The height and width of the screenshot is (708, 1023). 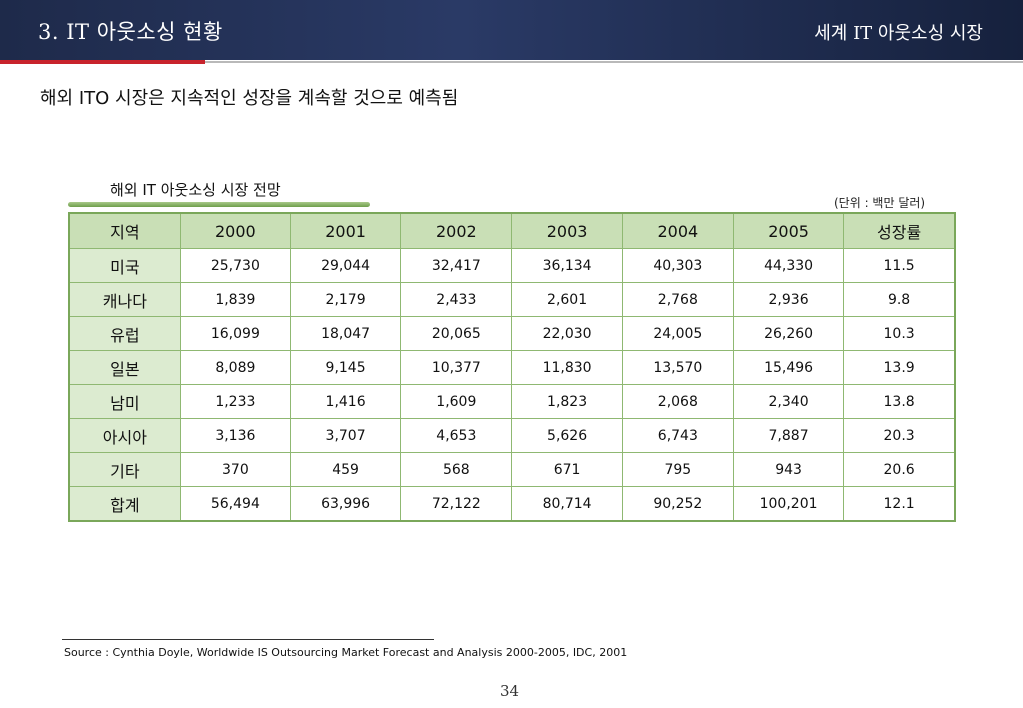 What do you see at coordinates (899, 401) in the screenshot?
I see `growth-cell: 13.8` at bounding box center [899, 401].